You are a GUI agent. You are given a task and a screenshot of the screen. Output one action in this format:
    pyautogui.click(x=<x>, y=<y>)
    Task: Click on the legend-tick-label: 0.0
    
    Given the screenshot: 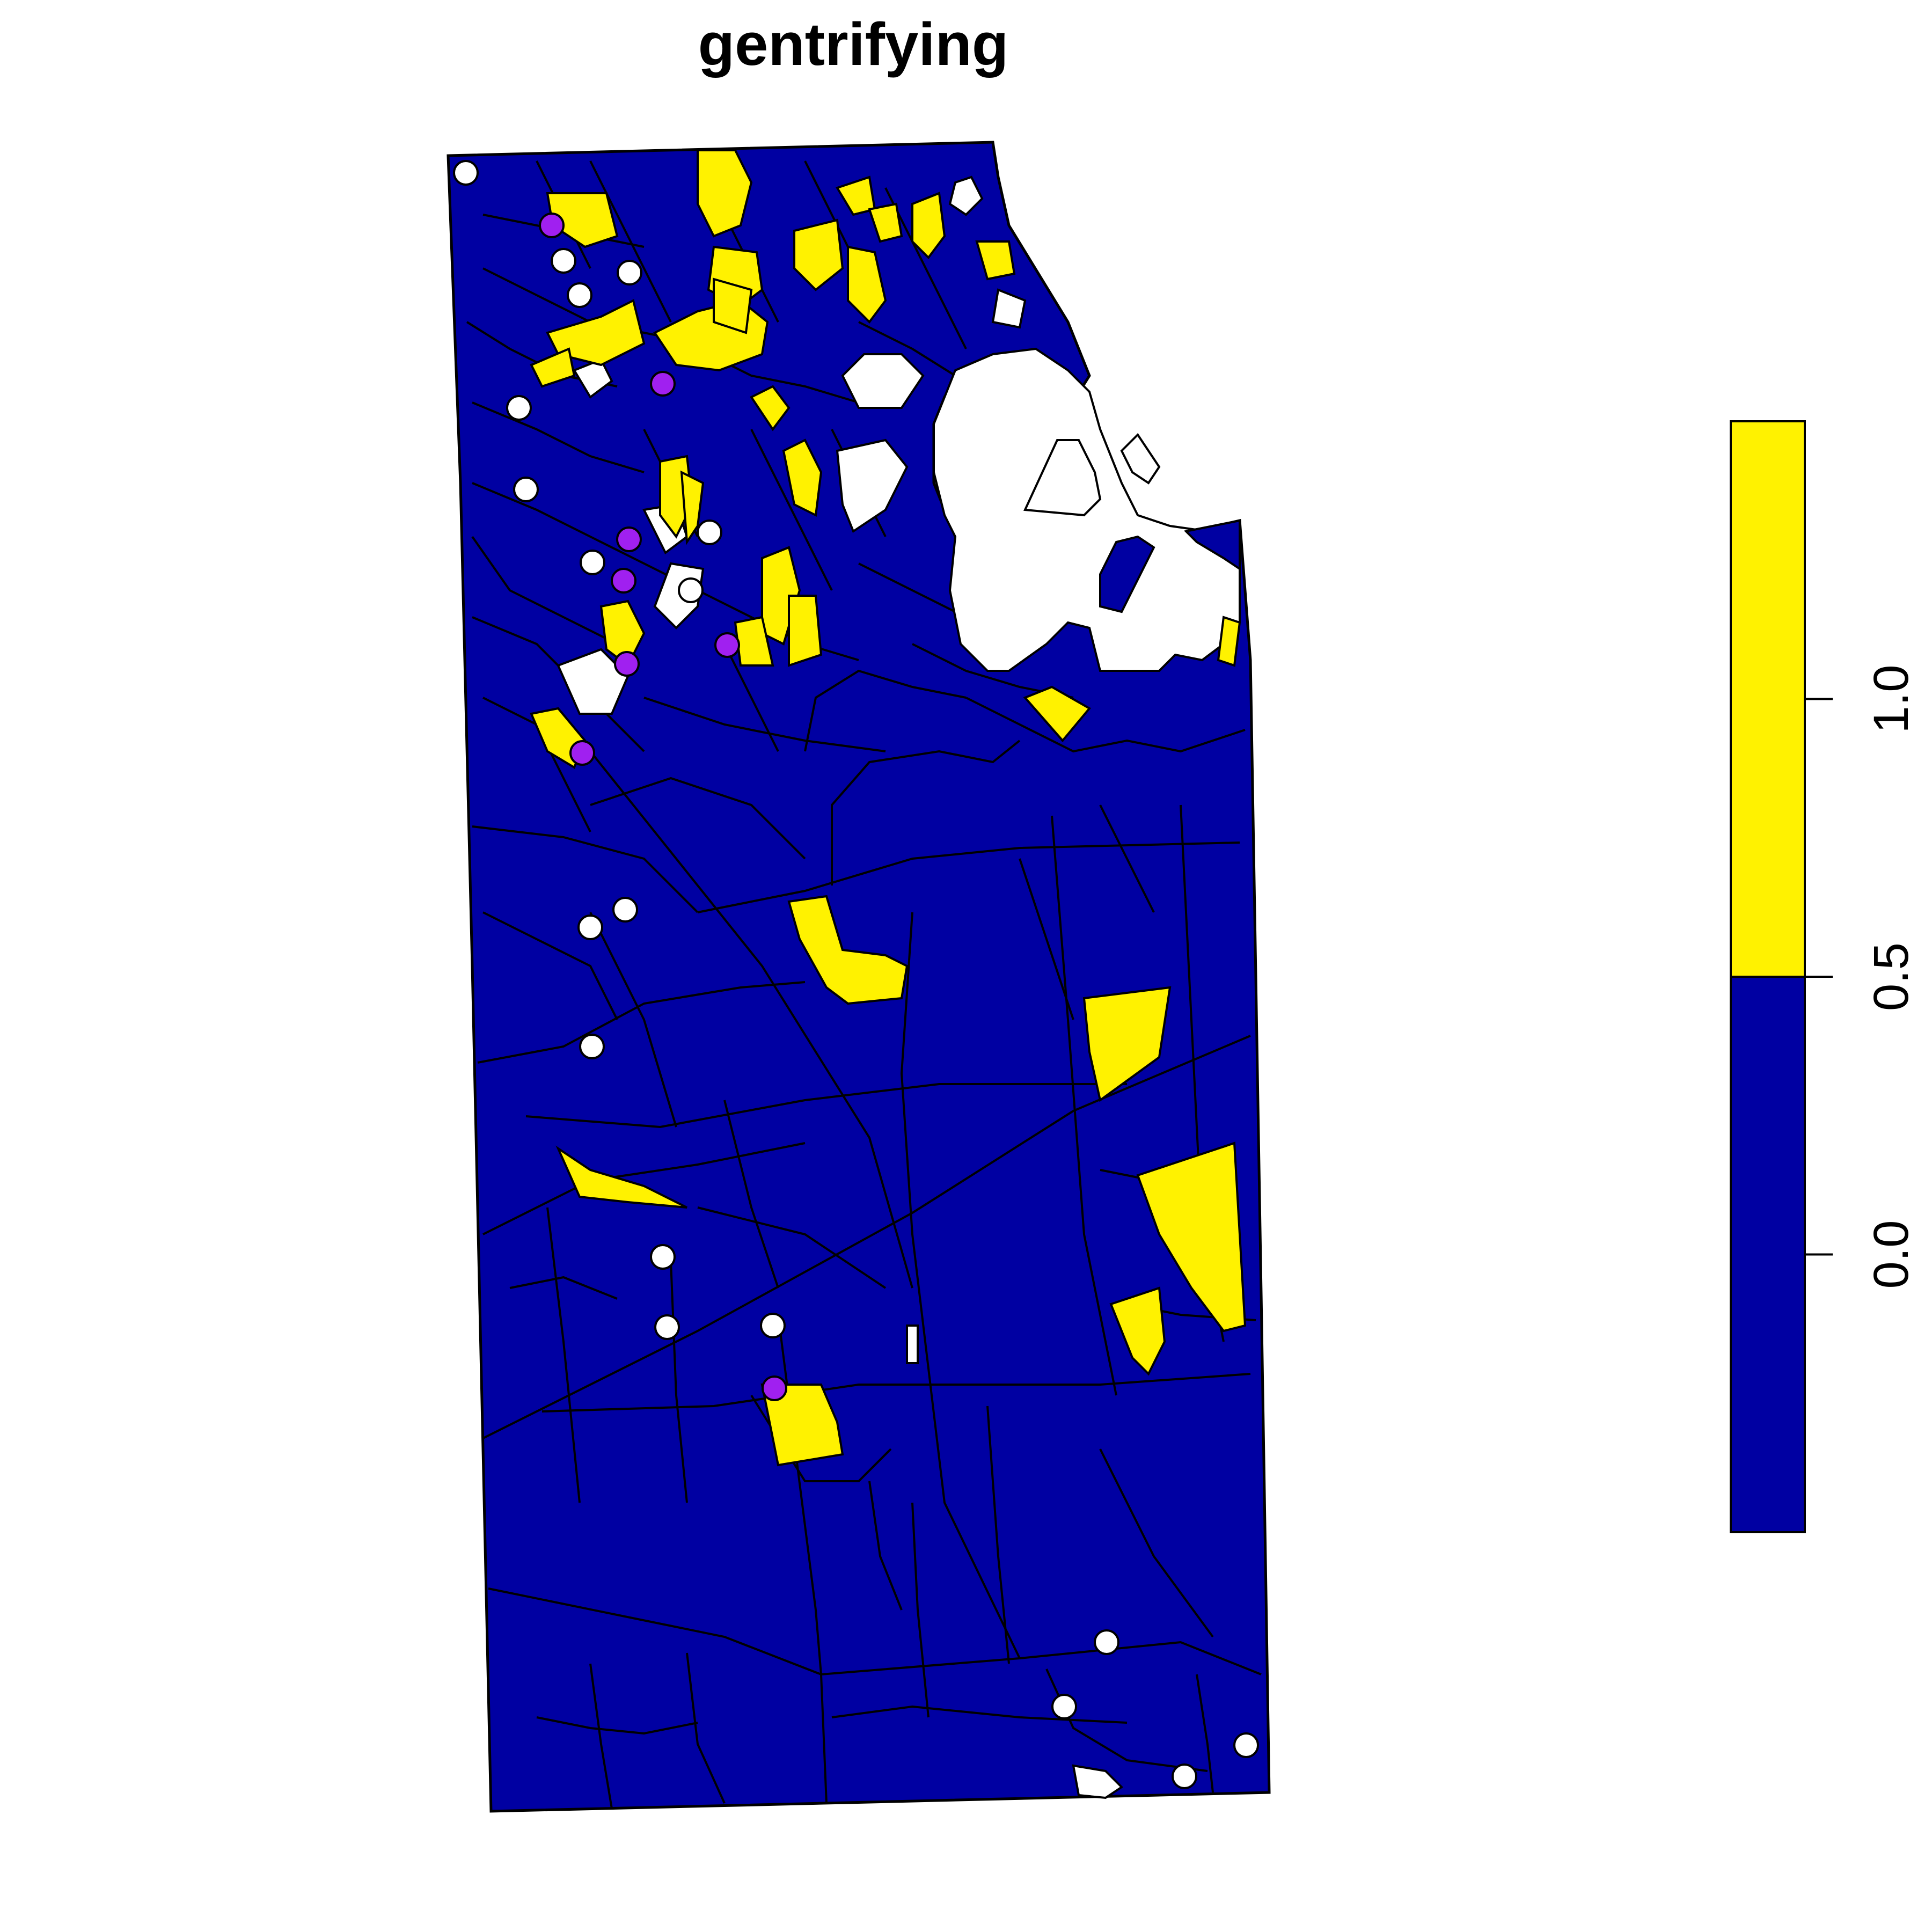 What is the action you would take?
    pyautogui.click(x=1891, y=1254)
    